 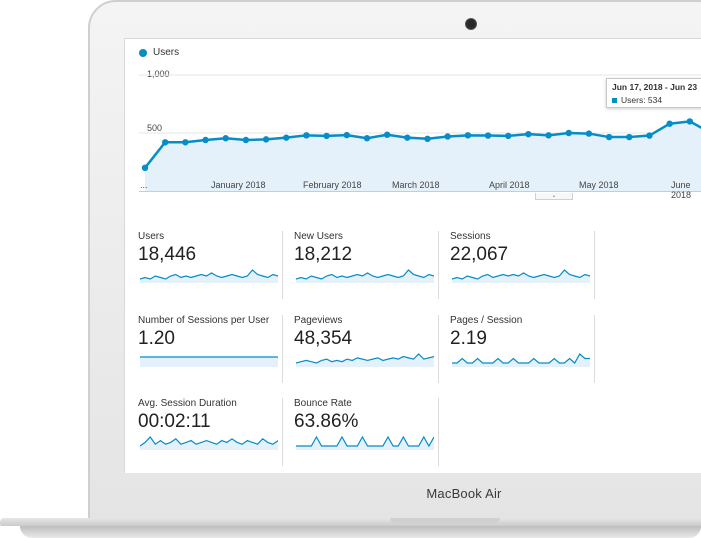 I want to click on x-tick-apr: April 2018, so click(x=509, y=185).